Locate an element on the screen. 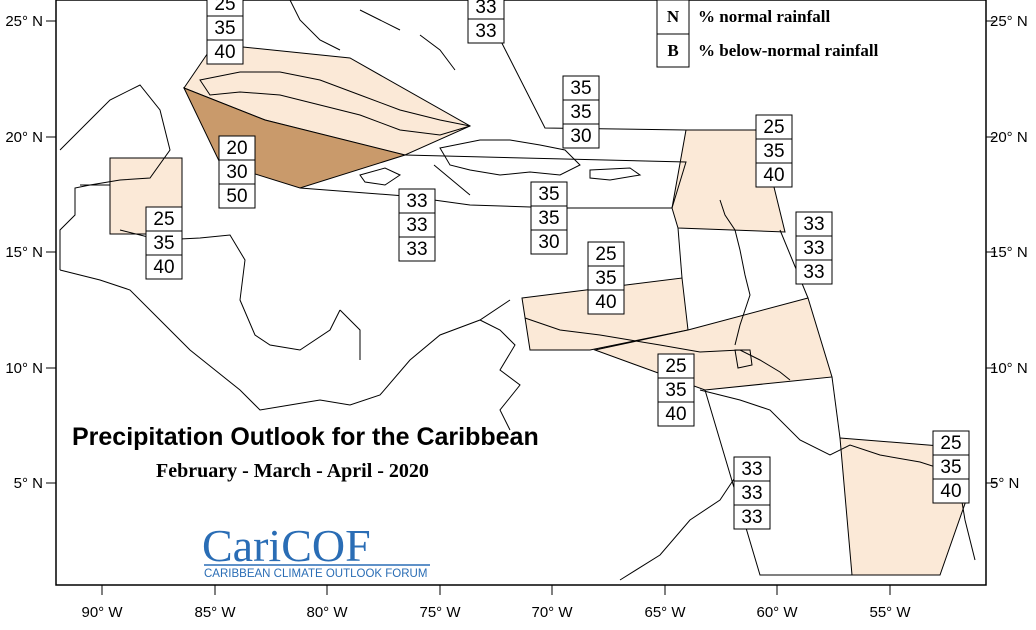  lon-tick: 90° W is located at coordinates (102, 612).